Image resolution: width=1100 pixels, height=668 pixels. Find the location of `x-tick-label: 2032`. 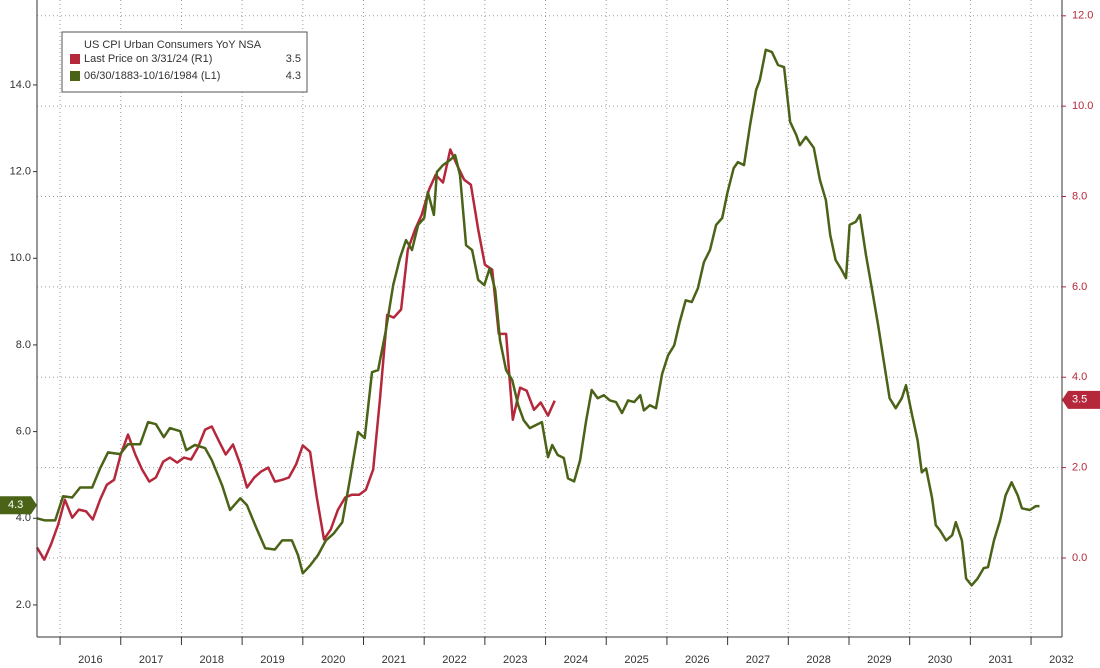

x-tick-label: 2032 is located at coordinates (1061, 660).